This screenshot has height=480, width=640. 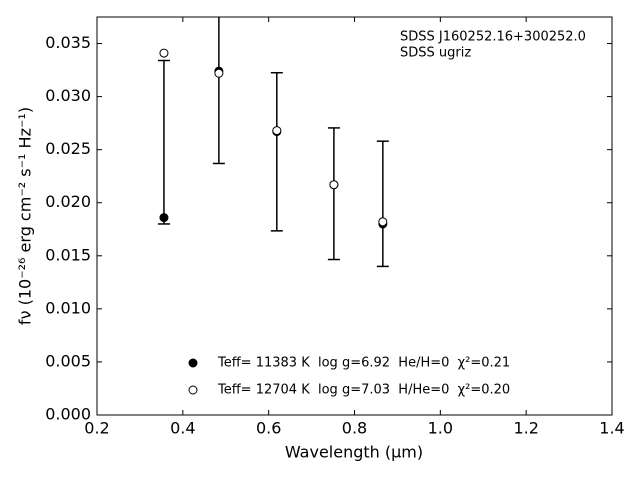 I want to click on annotation: SDSS ugriz, so click(x=435, y=53).